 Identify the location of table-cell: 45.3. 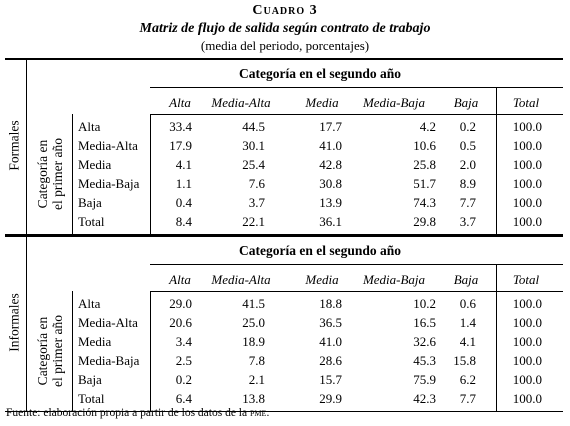
(424, 360).